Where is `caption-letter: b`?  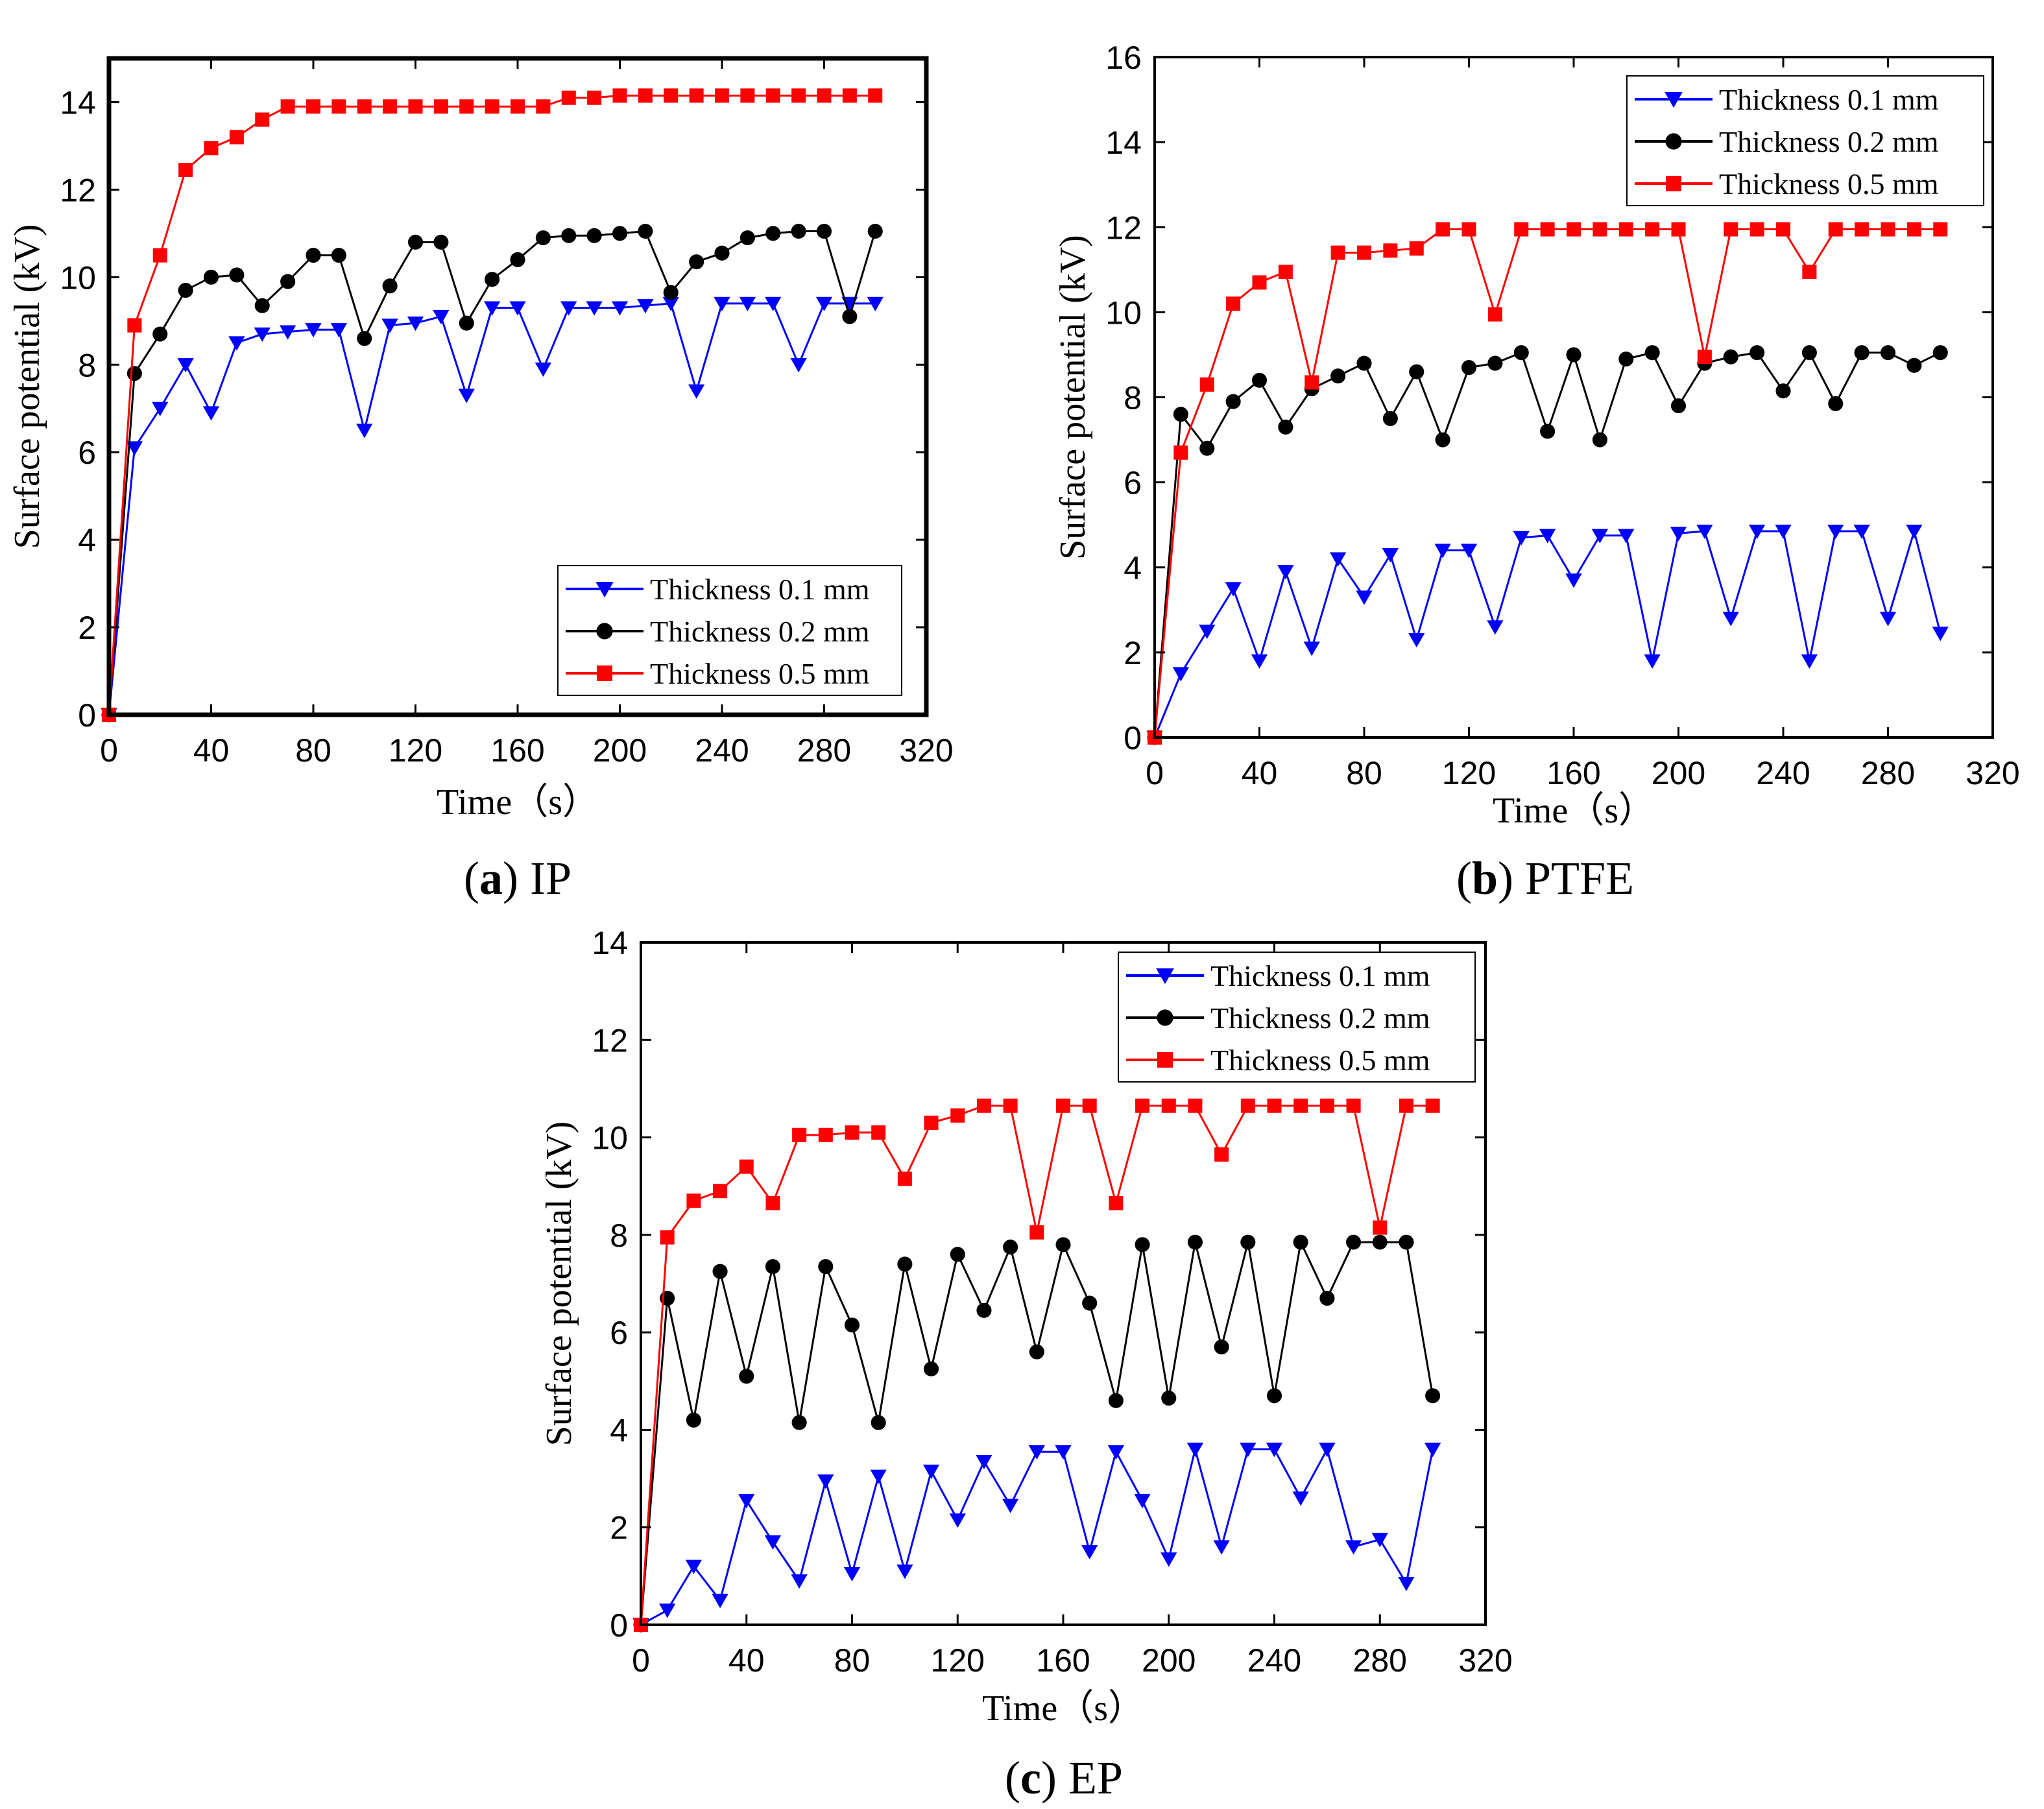 caption-letter: b is located at coordinates (1485, 878).